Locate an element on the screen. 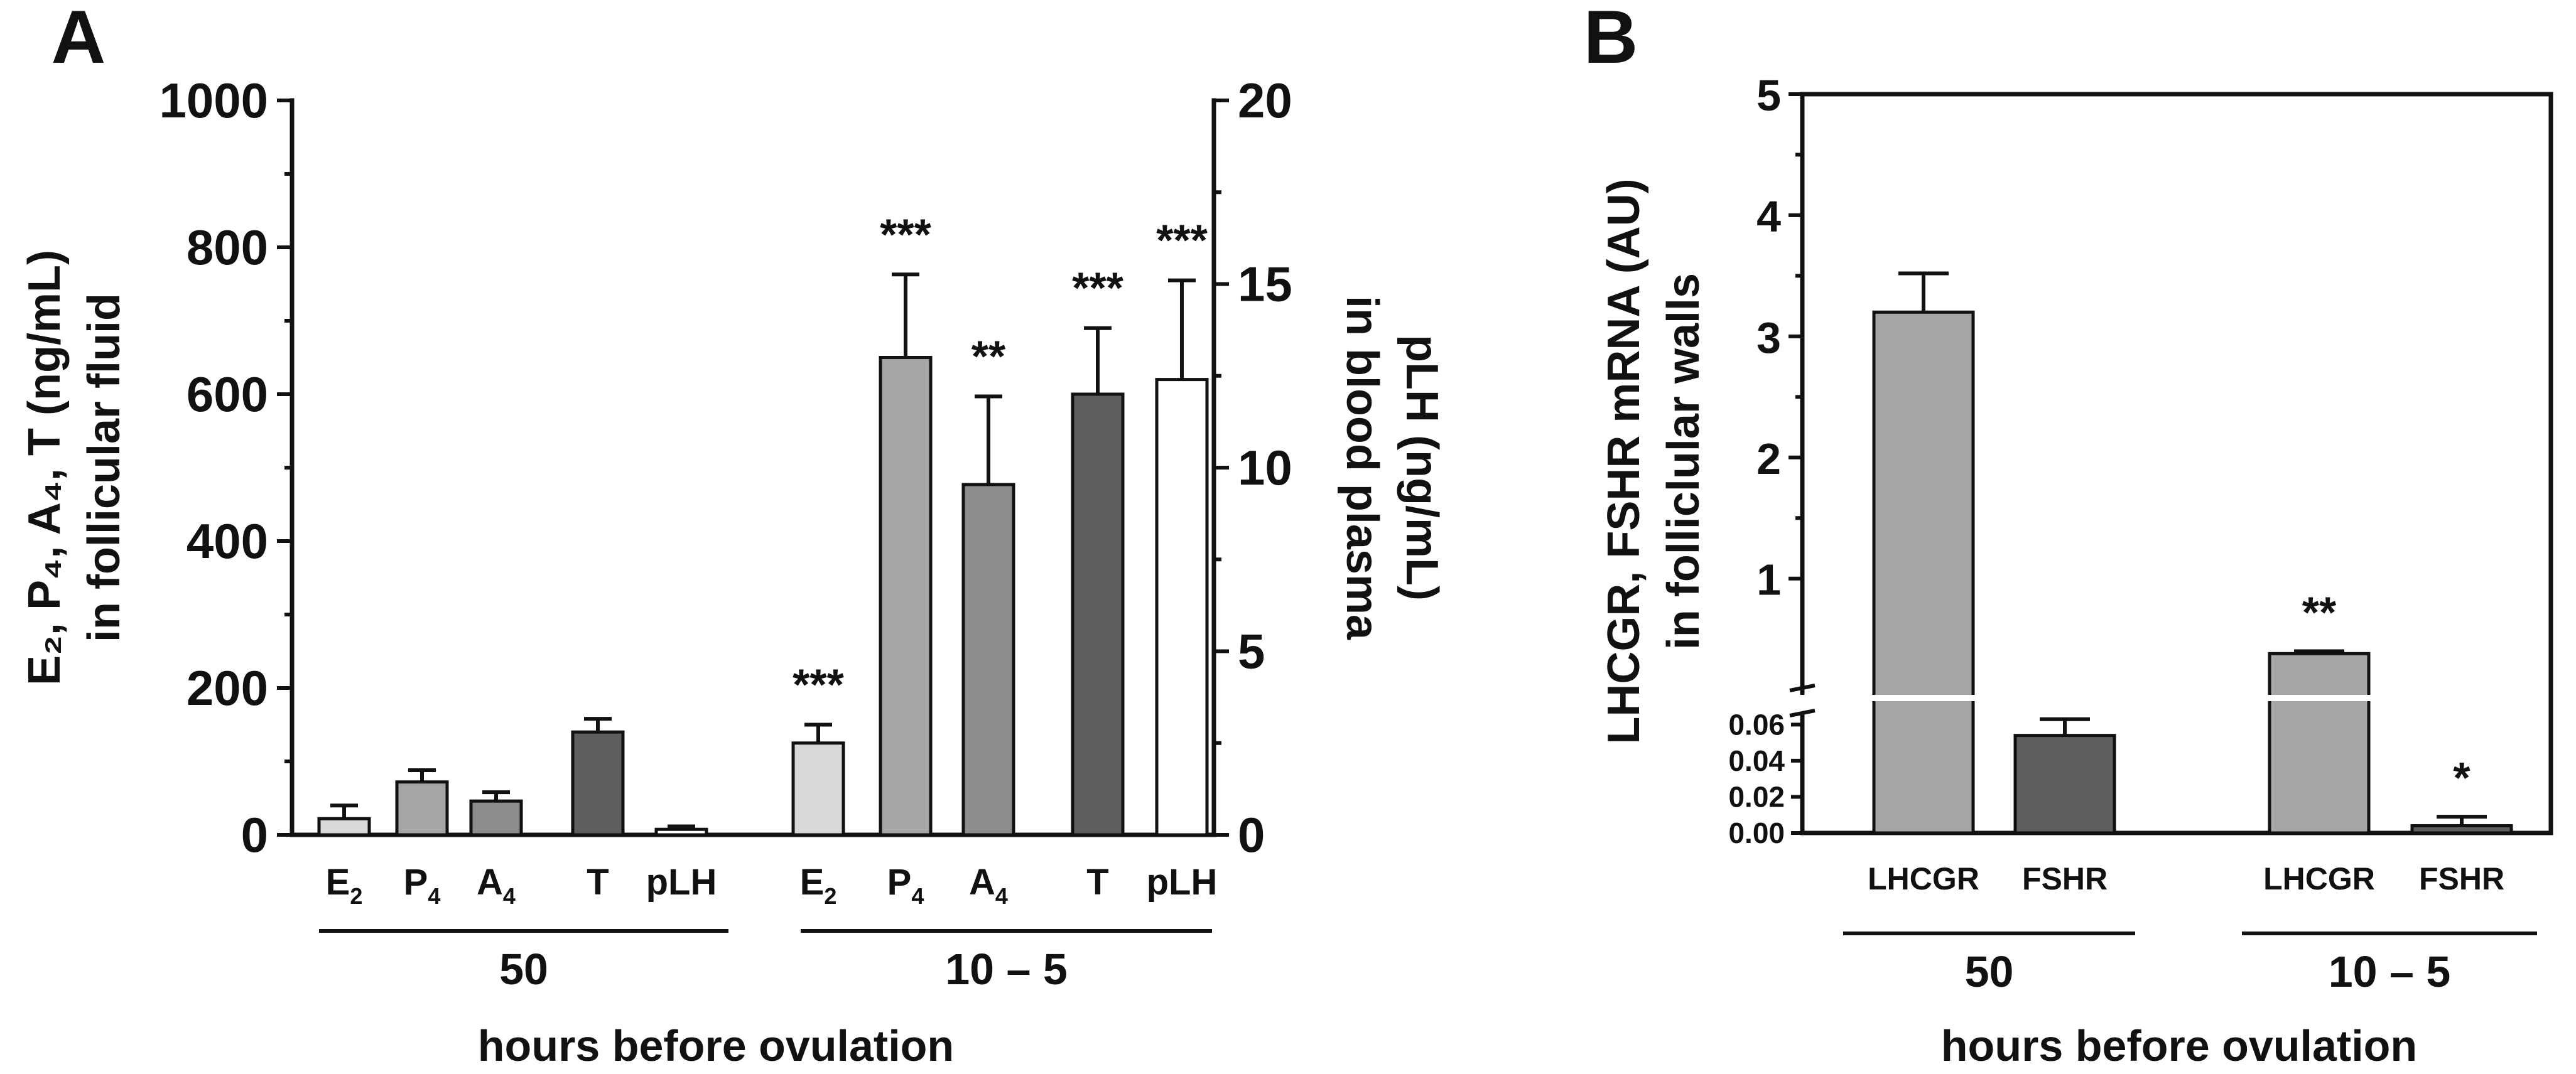 This screenshot has width=2576, height=1074. significance-a: ** is located at coordinates (989, 356).